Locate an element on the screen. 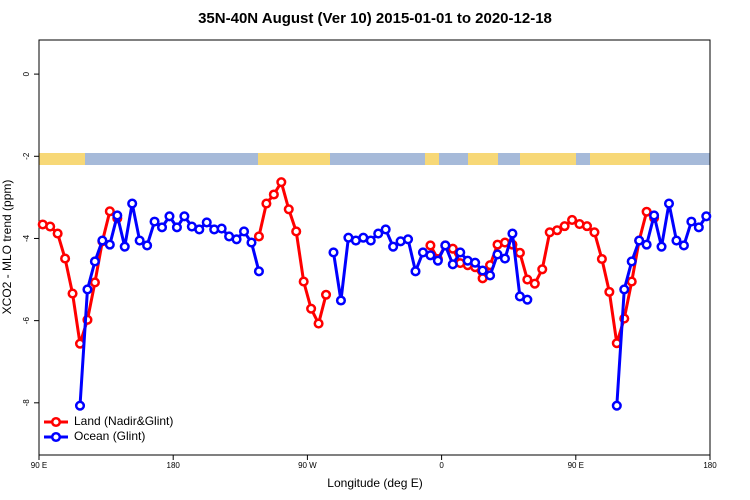 Image resolution: width=750 pixels, height=500 pixels. y-axis-label: XCO2 - MLO trend (ppm) is located at coordinates (7, 247).